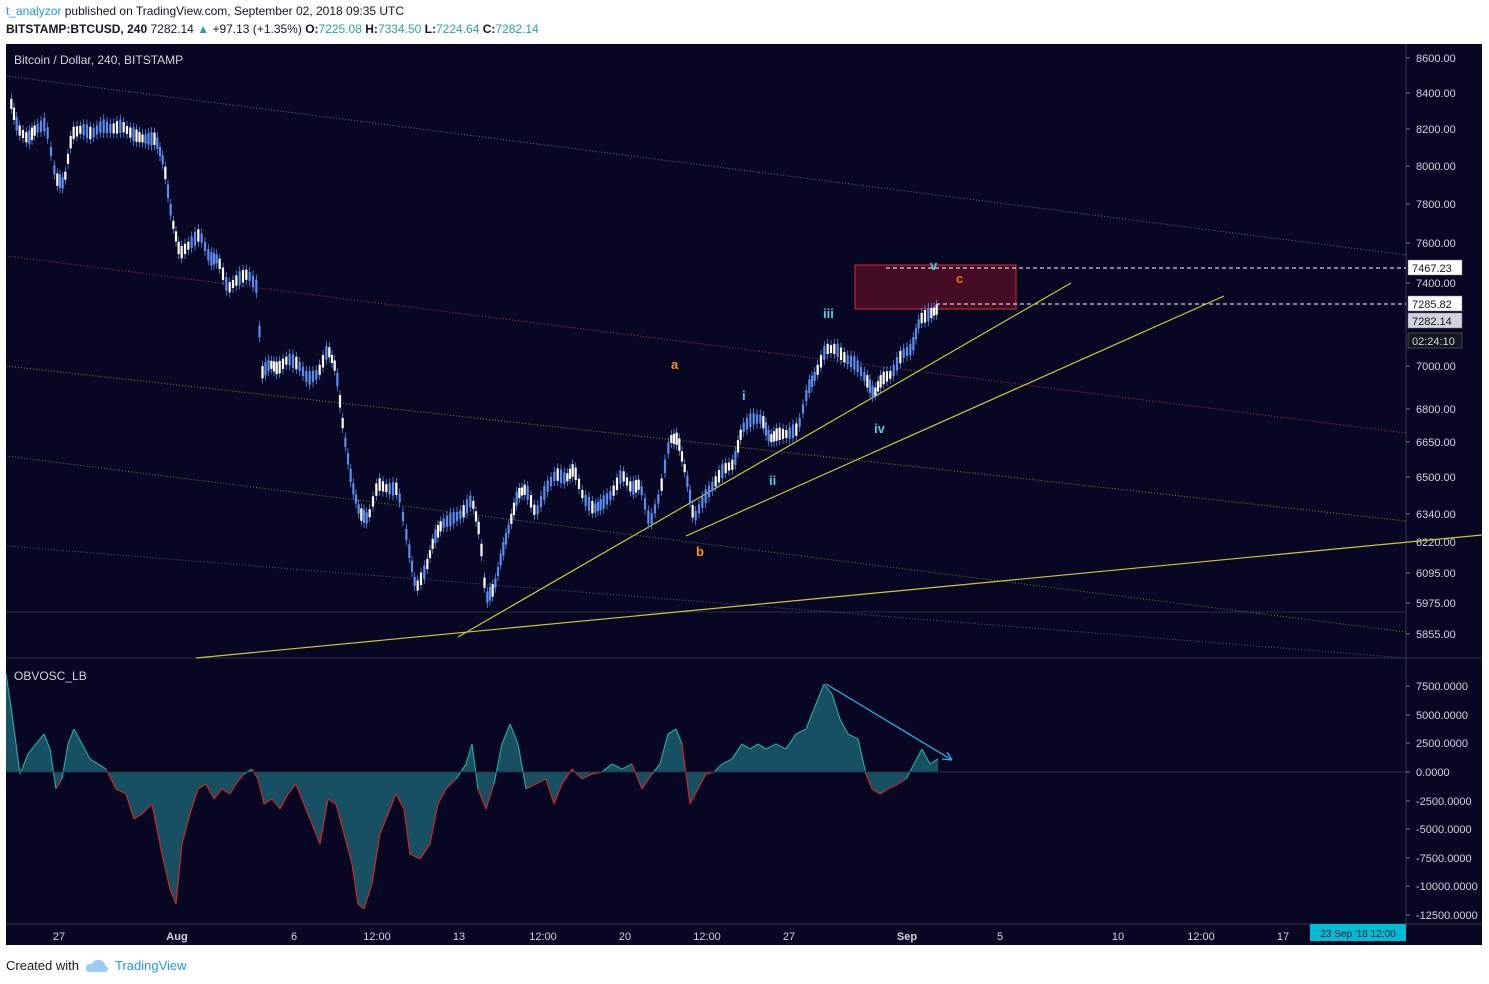 The height and width of the screenshot is (984, 1489). I want to click on low-value: 7224.64, so click(458, 29).